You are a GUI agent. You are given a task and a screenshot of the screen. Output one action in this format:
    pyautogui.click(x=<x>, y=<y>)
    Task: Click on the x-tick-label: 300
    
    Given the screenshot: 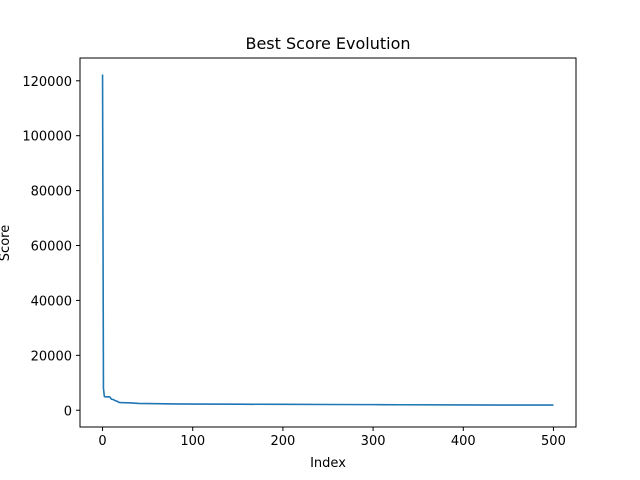 What is the action you would take?
    pyautogui.click(x=373, y=441)
    